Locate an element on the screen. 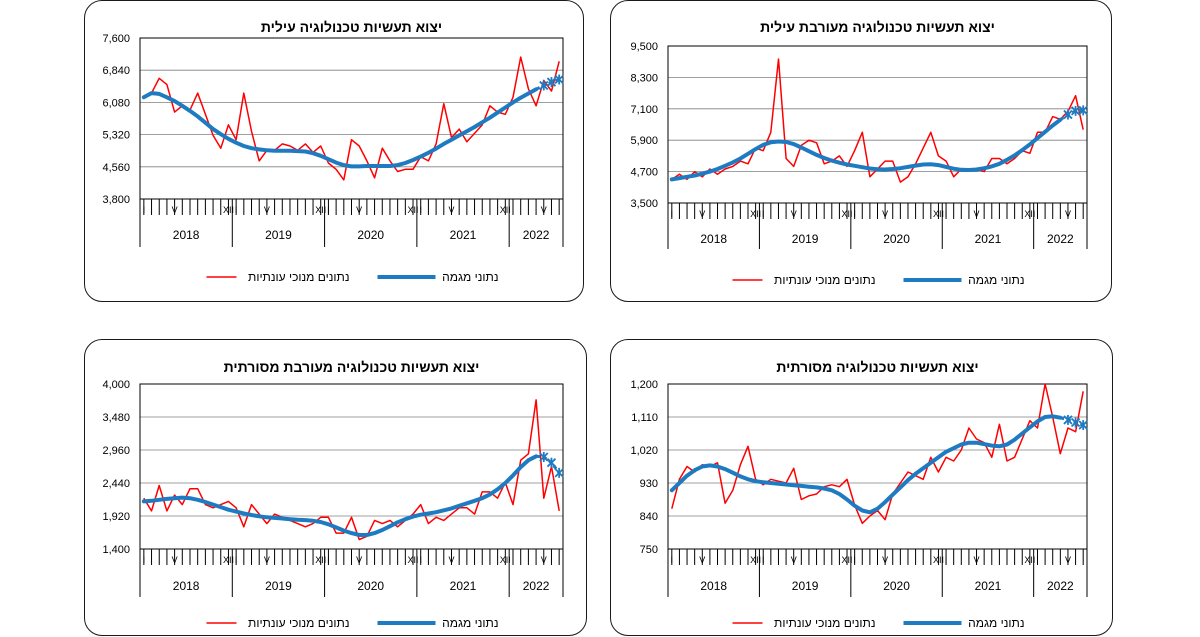 The width and height of the screenshot is (1200, 637). y-tick-label: 3,480 is located at coordinates (116, 418).